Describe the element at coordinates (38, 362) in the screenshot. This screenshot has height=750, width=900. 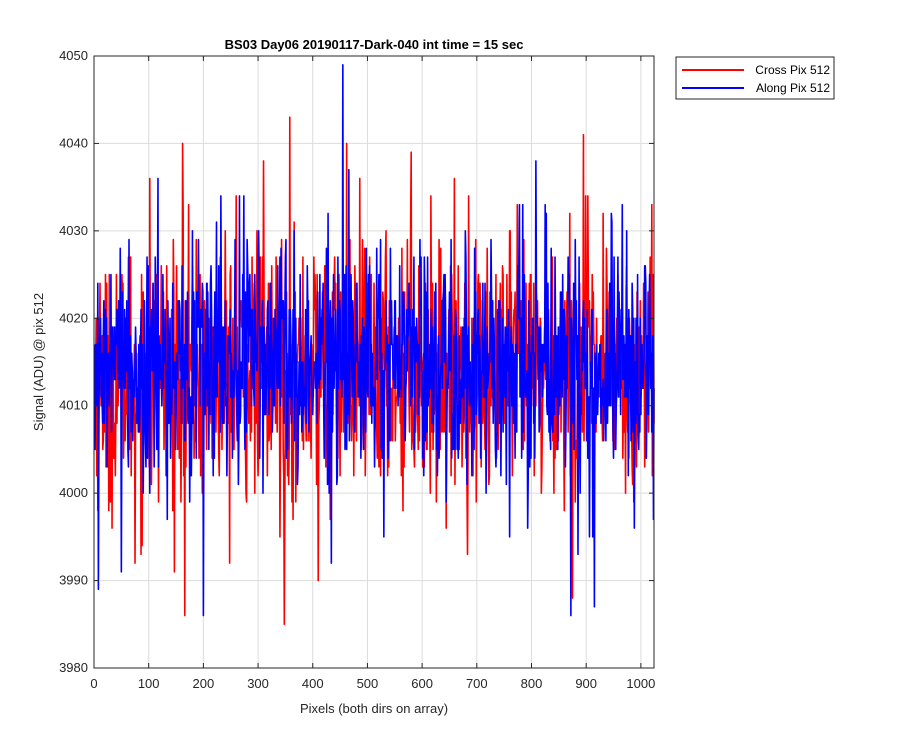
I see `y-axis-label: Signal (ADU) @ pix 512` at that location.